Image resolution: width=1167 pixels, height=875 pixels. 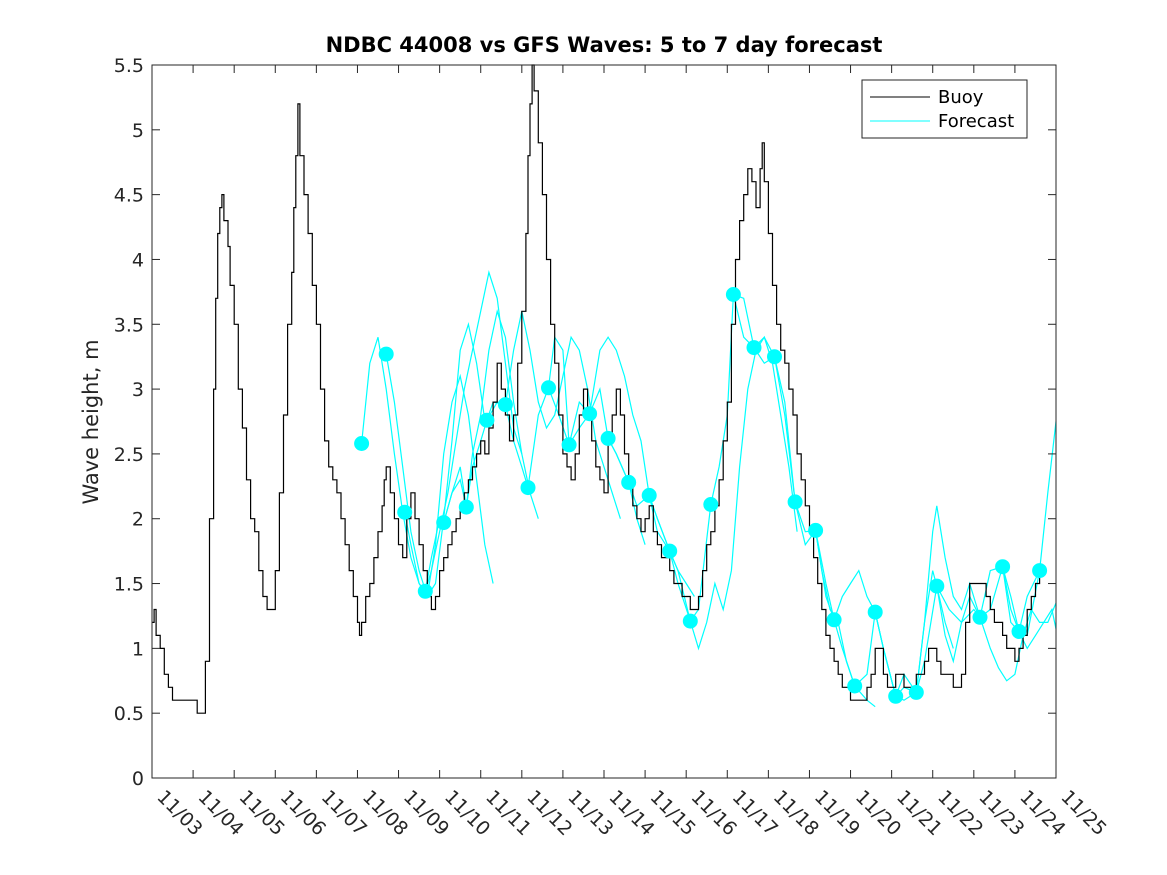 I want to click on y-tick-label: 2, so click(x=138, y=520).